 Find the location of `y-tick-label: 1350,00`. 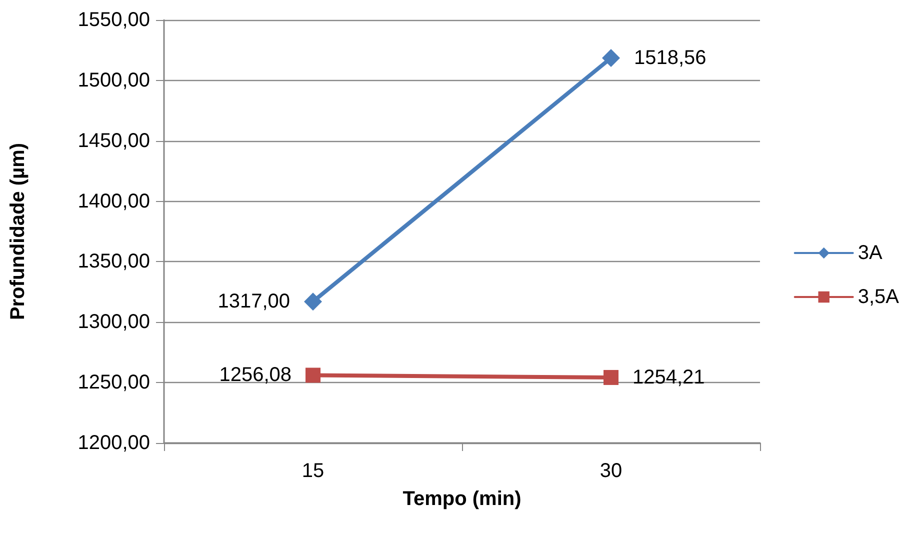

y-tick-label: 1350,00 is located at coordinates (114, 261).